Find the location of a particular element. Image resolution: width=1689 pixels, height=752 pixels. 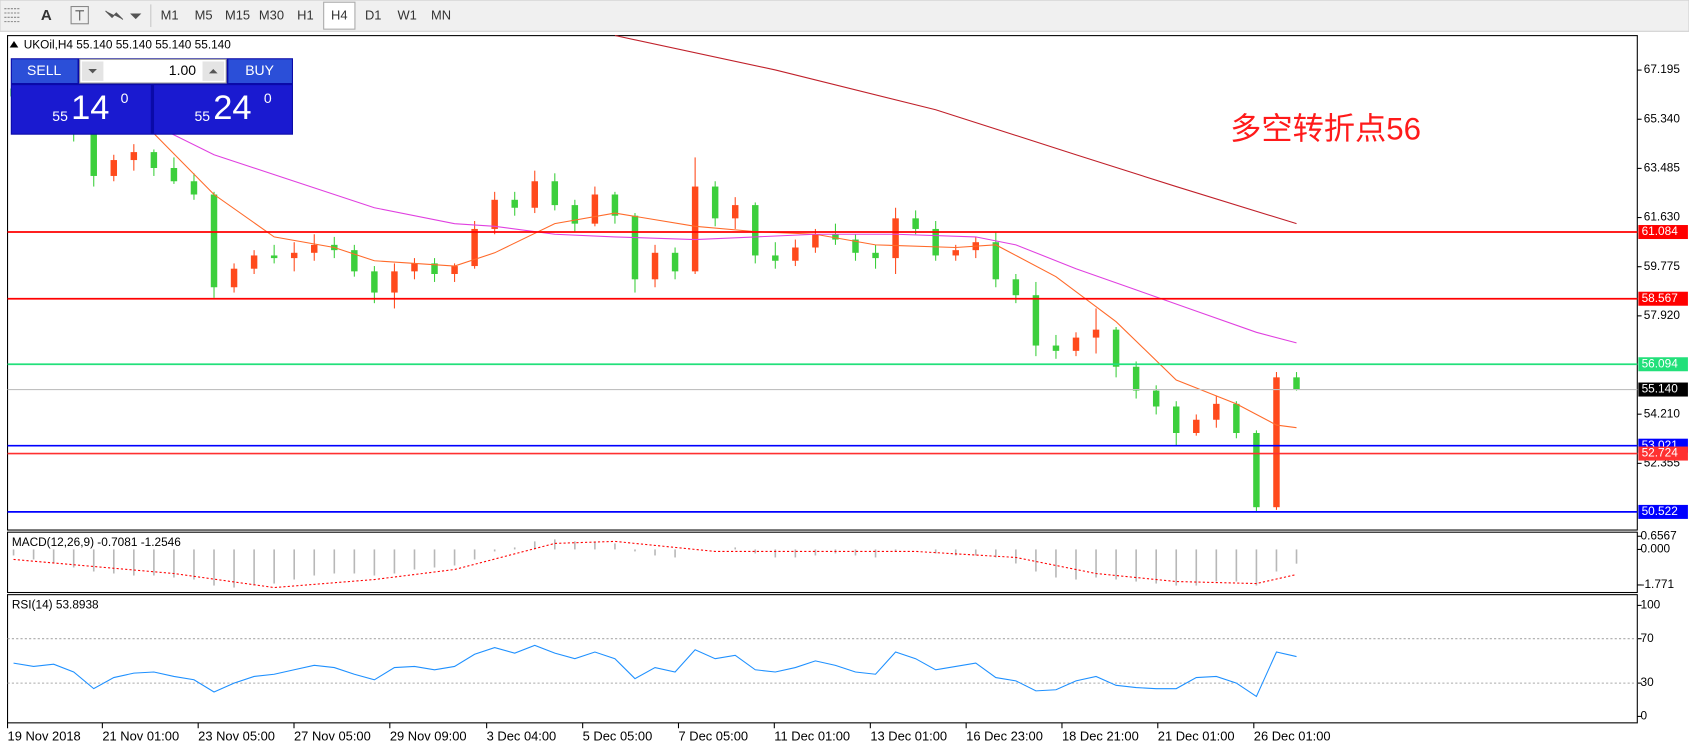

y-tick-label: 59.775 is located at coordinates (1662, 266).